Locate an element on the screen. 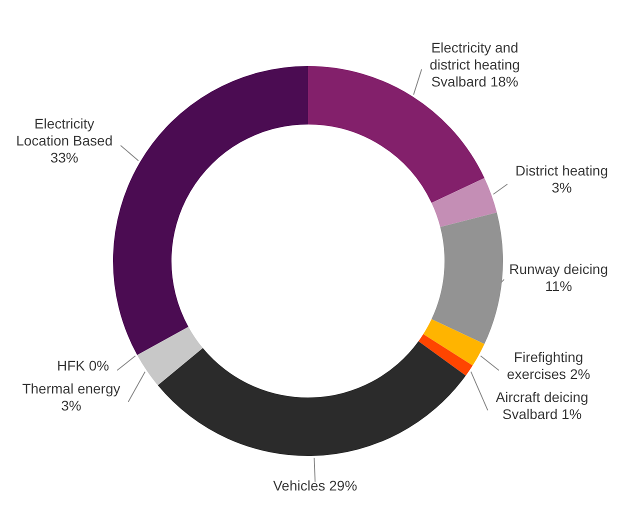 Image resolution: width=620 pixels, height=527 pixels. slice-label: Aircraft deicing Svalbard 1% is located at coordinates (542, 405).